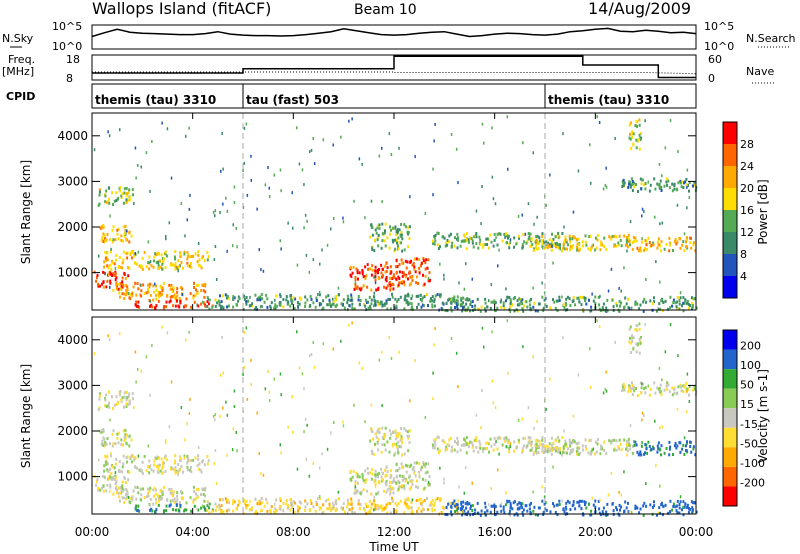  What do you see at coordinates (67, 46) in the screenshot?
I see `nsky-left-tick-bottom: 10^0` at bounding box center [67, 46].